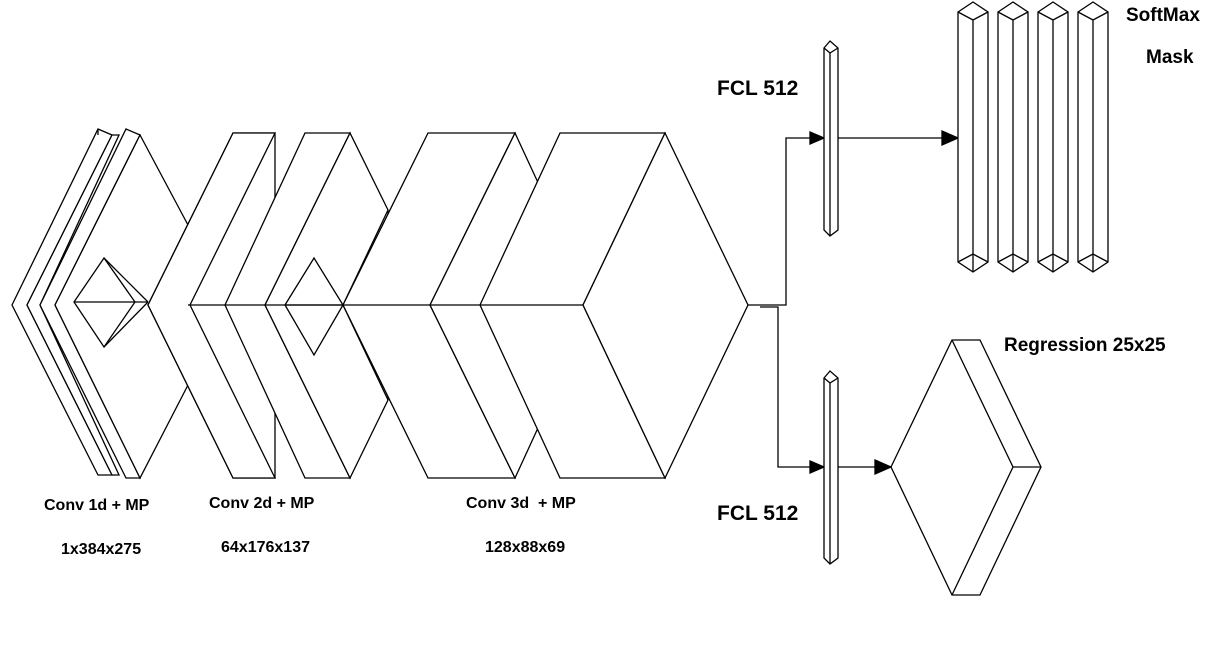 This screenshot has width=1222, height=670. I want to click on arrowhead-fcl-top, so click(817, 138).